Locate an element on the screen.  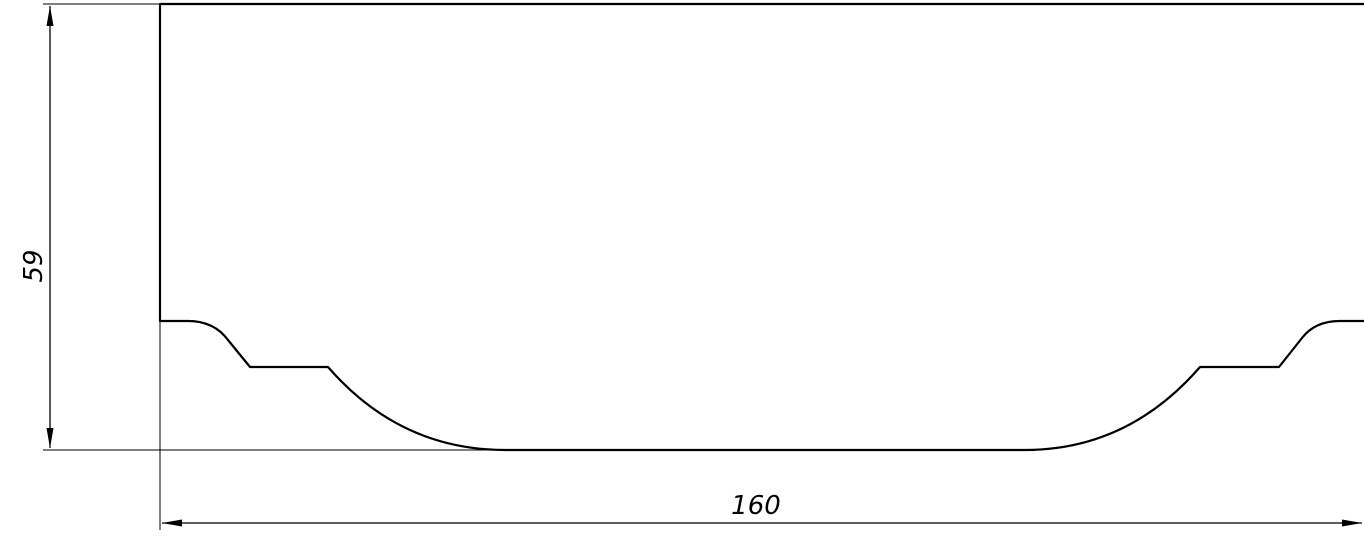
width-dimension-label: 160 is located at coordinates (756, 506).